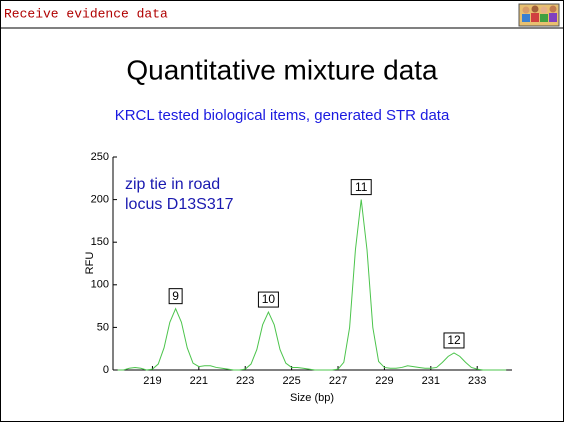 This screenshot has height=427, width=564. What do you see at coordinates (477, 381) in the screenshot?
I see `x-tick-label: 233` at bounding box center [477, 381].